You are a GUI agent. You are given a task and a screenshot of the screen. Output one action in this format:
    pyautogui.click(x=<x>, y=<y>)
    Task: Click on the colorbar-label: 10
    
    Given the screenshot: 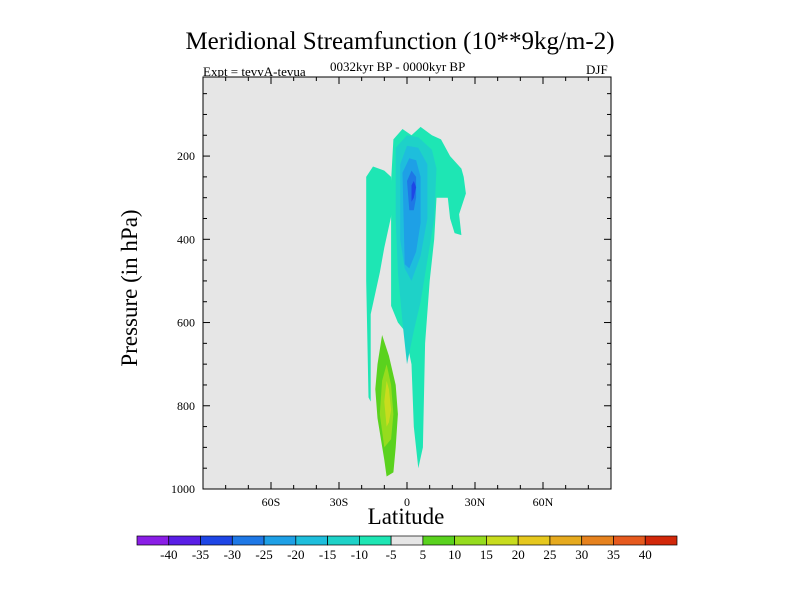 What is the action you would take?
    pyautogui.click(x=454, y=554)
    